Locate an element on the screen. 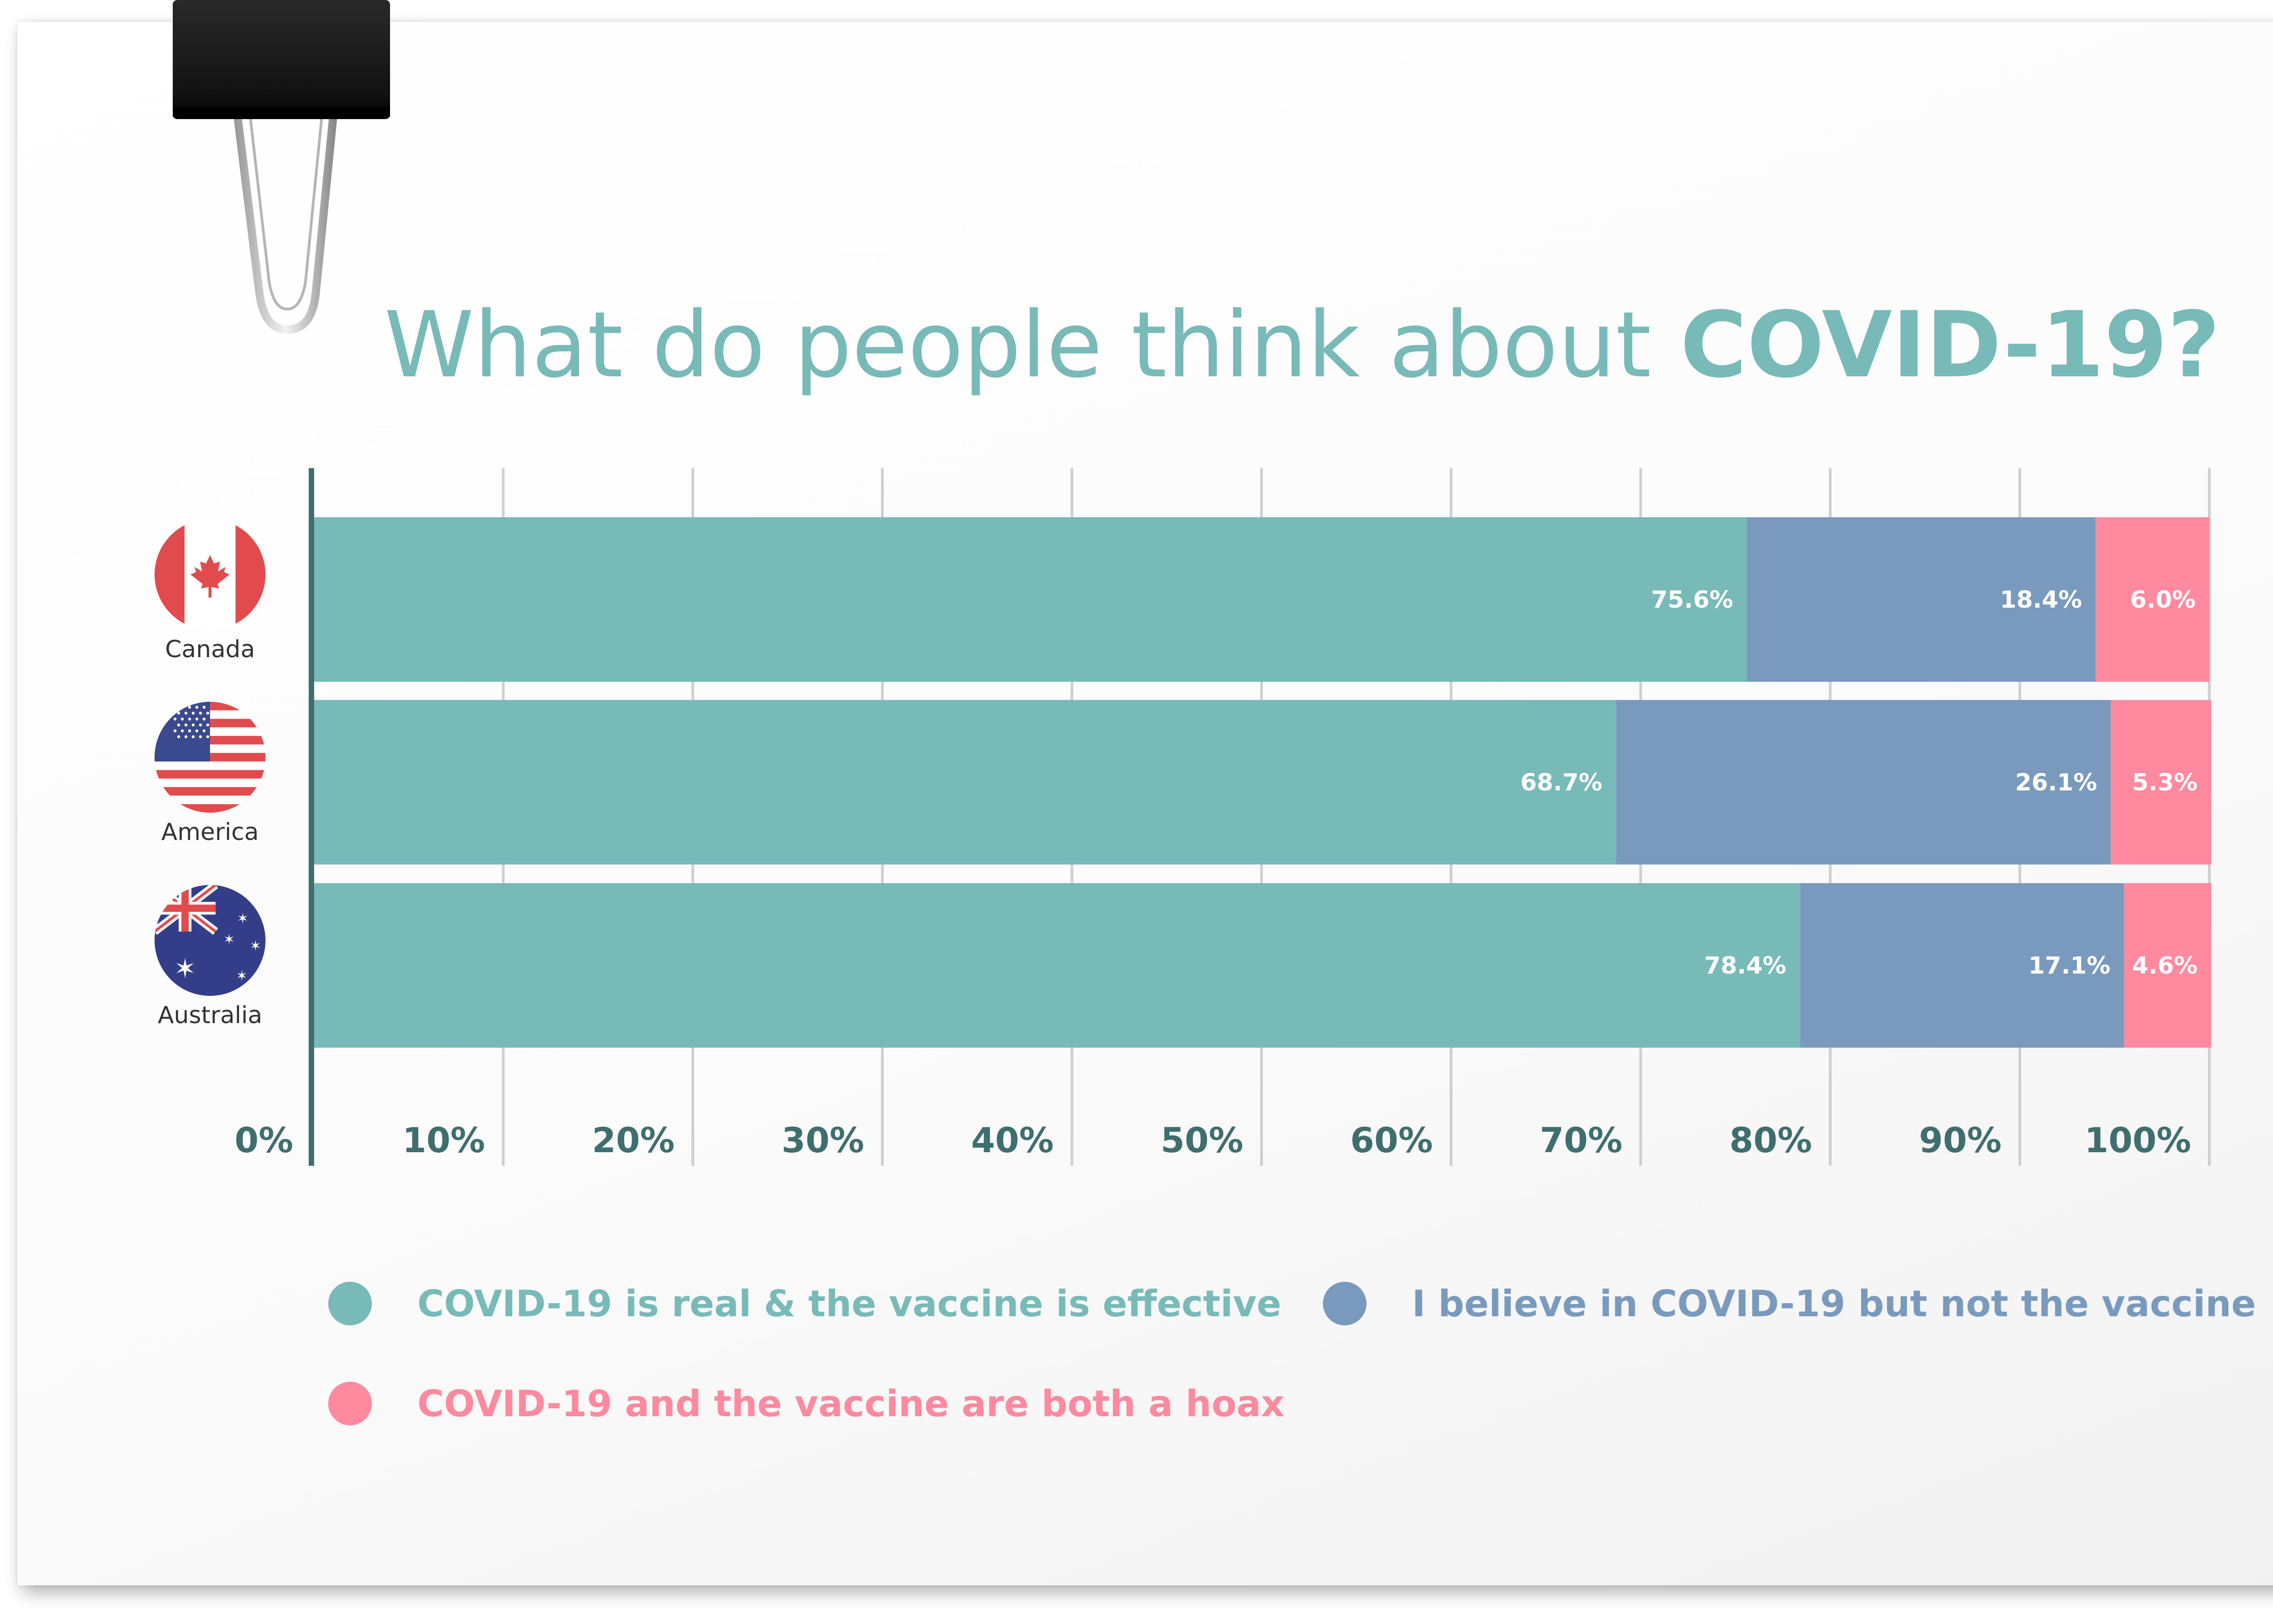 The height and width of the screenshot is (1624, 2273). chart-title: What do people think about COVID-19? is located at coordinates (1302, 345).